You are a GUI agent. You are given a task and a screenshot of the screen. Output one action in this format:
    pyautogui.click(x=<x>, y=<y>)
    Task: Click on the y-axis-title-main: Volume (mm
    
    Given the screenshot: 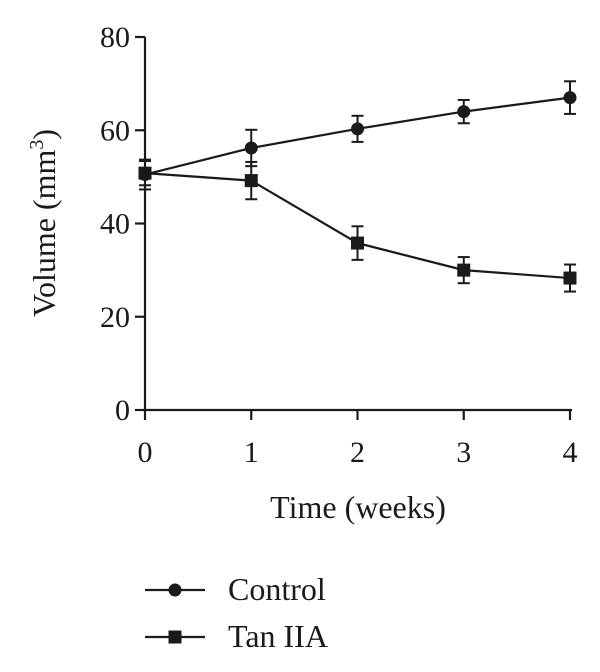 What is the action you would take?
    pyautogui.click(x=44, y=234)
    